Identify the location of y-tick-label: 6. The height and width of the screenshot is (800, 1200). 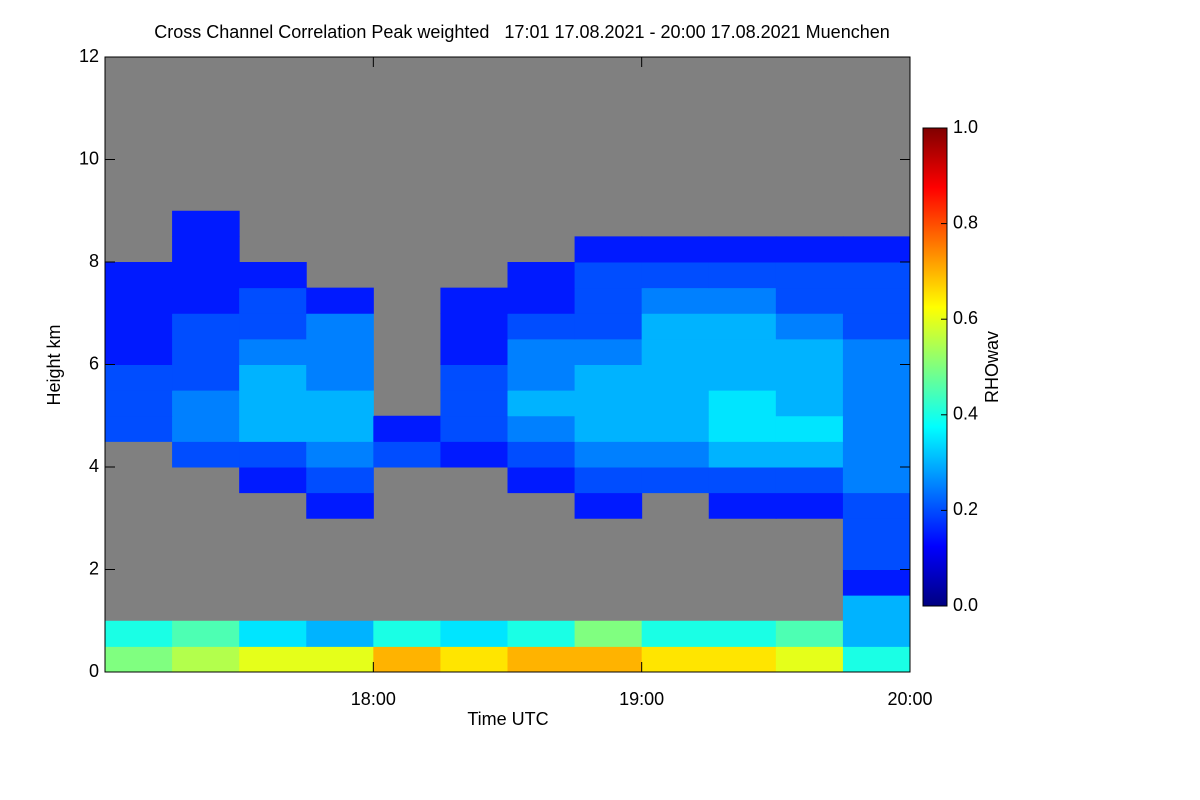
(94, 363).